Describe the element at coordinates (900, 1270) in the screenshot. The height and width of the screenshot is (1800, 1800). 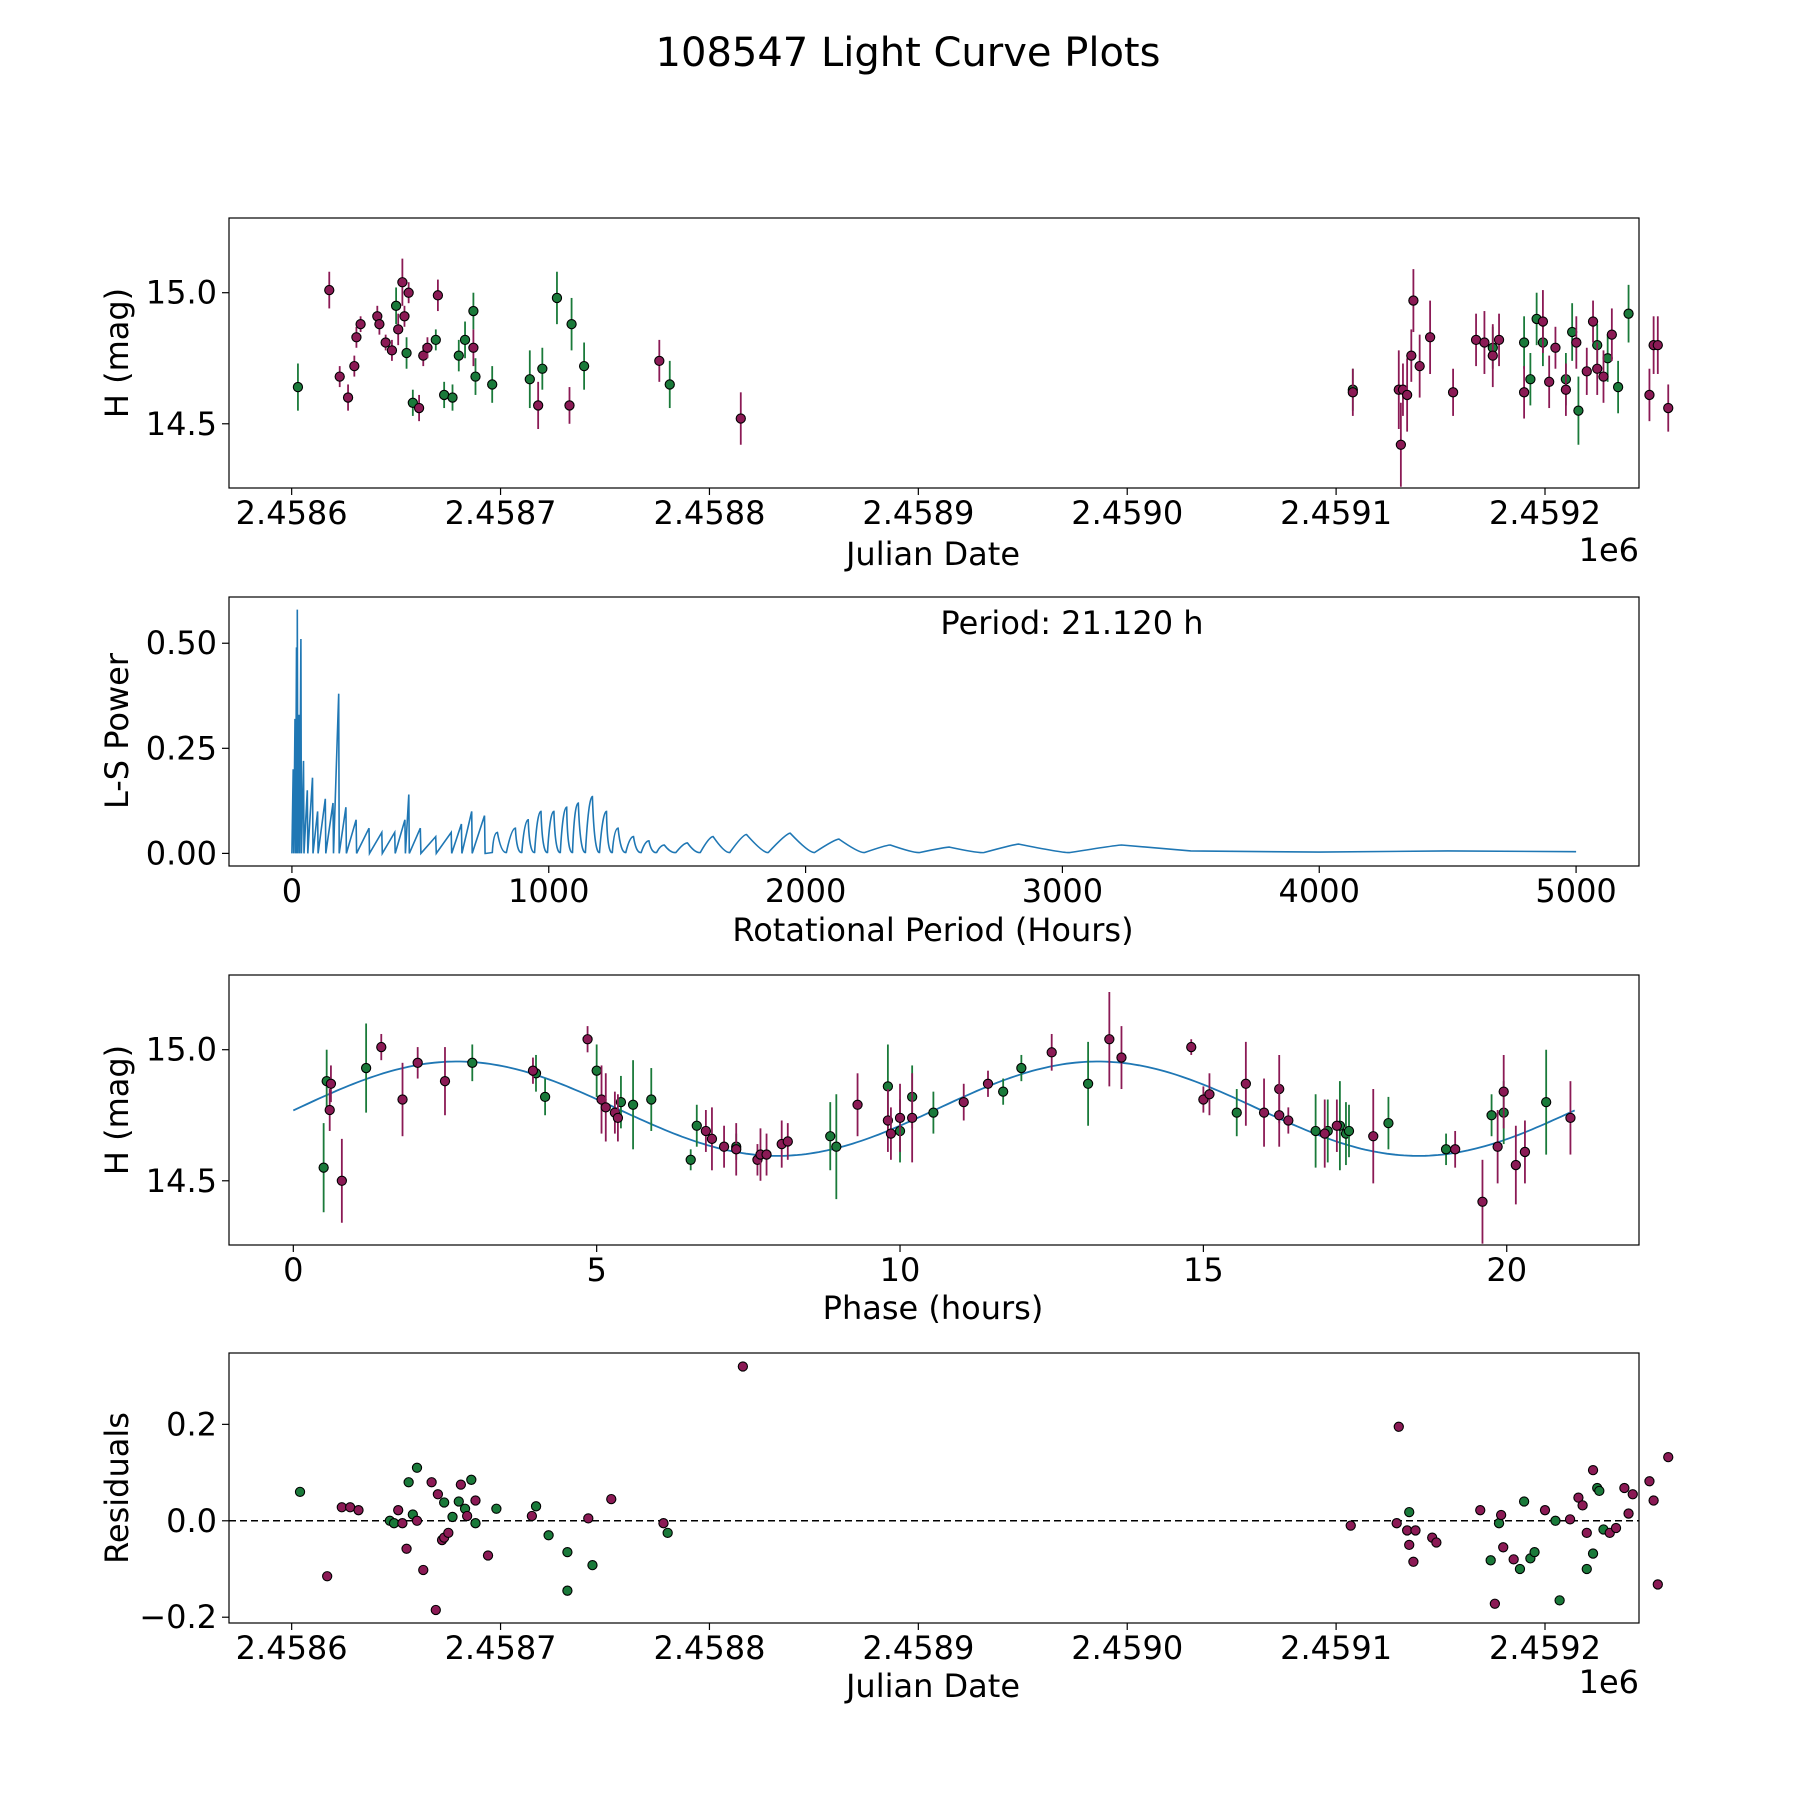
I see `phased-curve-xtick-label: 10` at that location.